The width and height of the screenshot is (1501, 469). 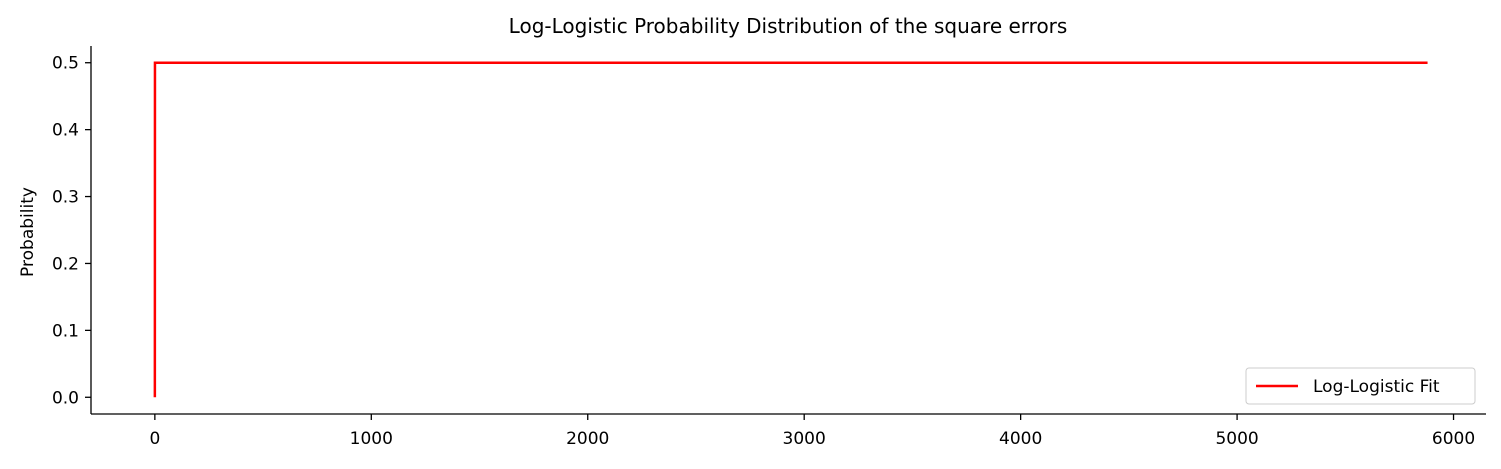 I want to click on x-tick-label: 4000, so click(x=1020, y=439).